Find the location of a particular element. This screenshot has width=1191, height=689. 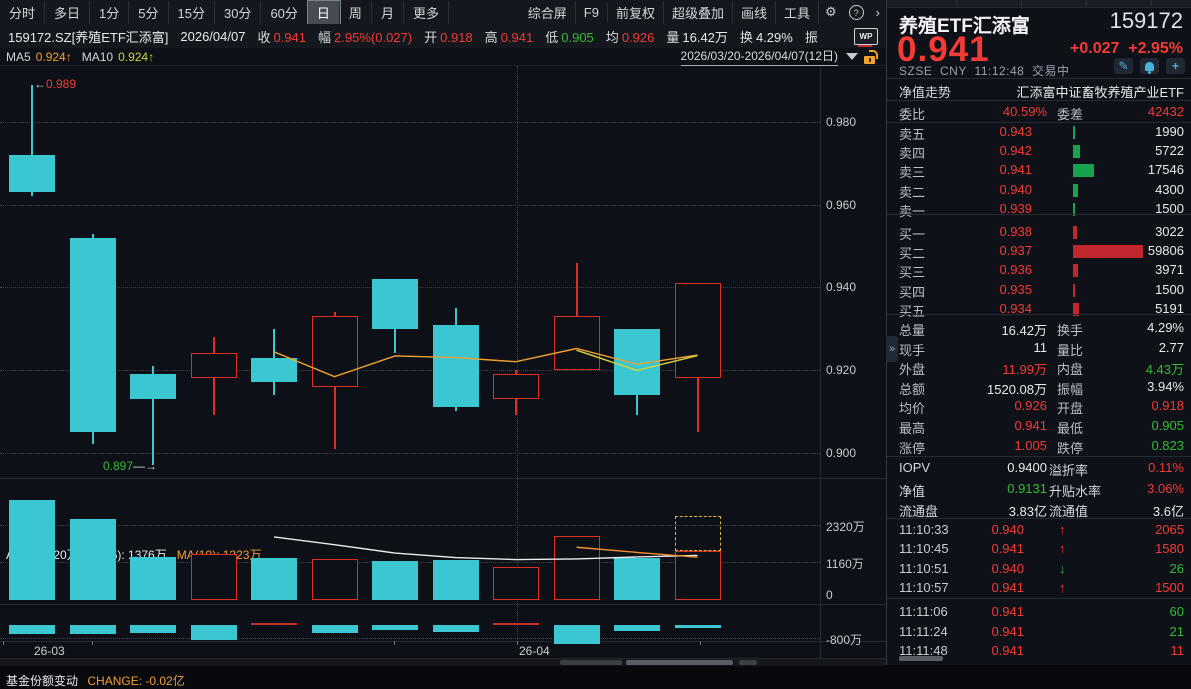

period-tab-周: 周 is located at coordinates (356, 12).